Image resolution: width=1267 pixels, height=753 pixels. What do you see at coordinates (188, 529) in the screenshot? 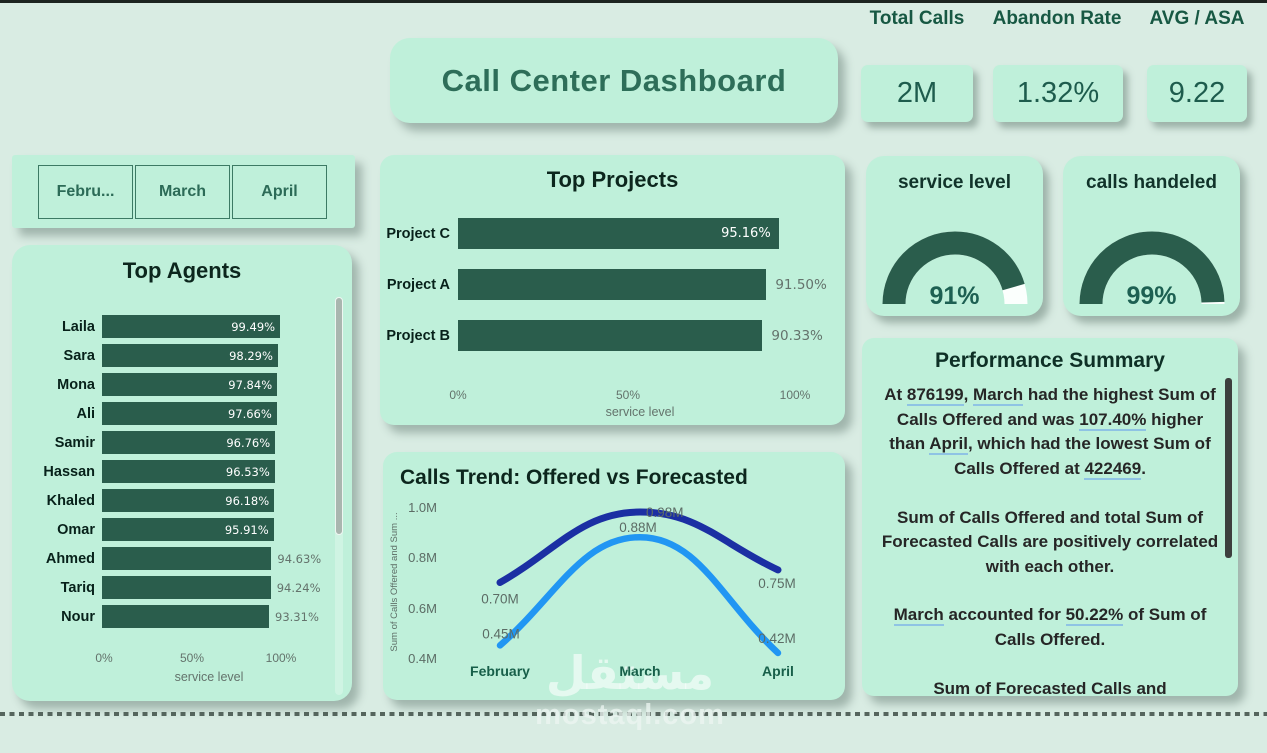
I see `agent-row-bar: 95.91%` at bounding box center [188, 529].